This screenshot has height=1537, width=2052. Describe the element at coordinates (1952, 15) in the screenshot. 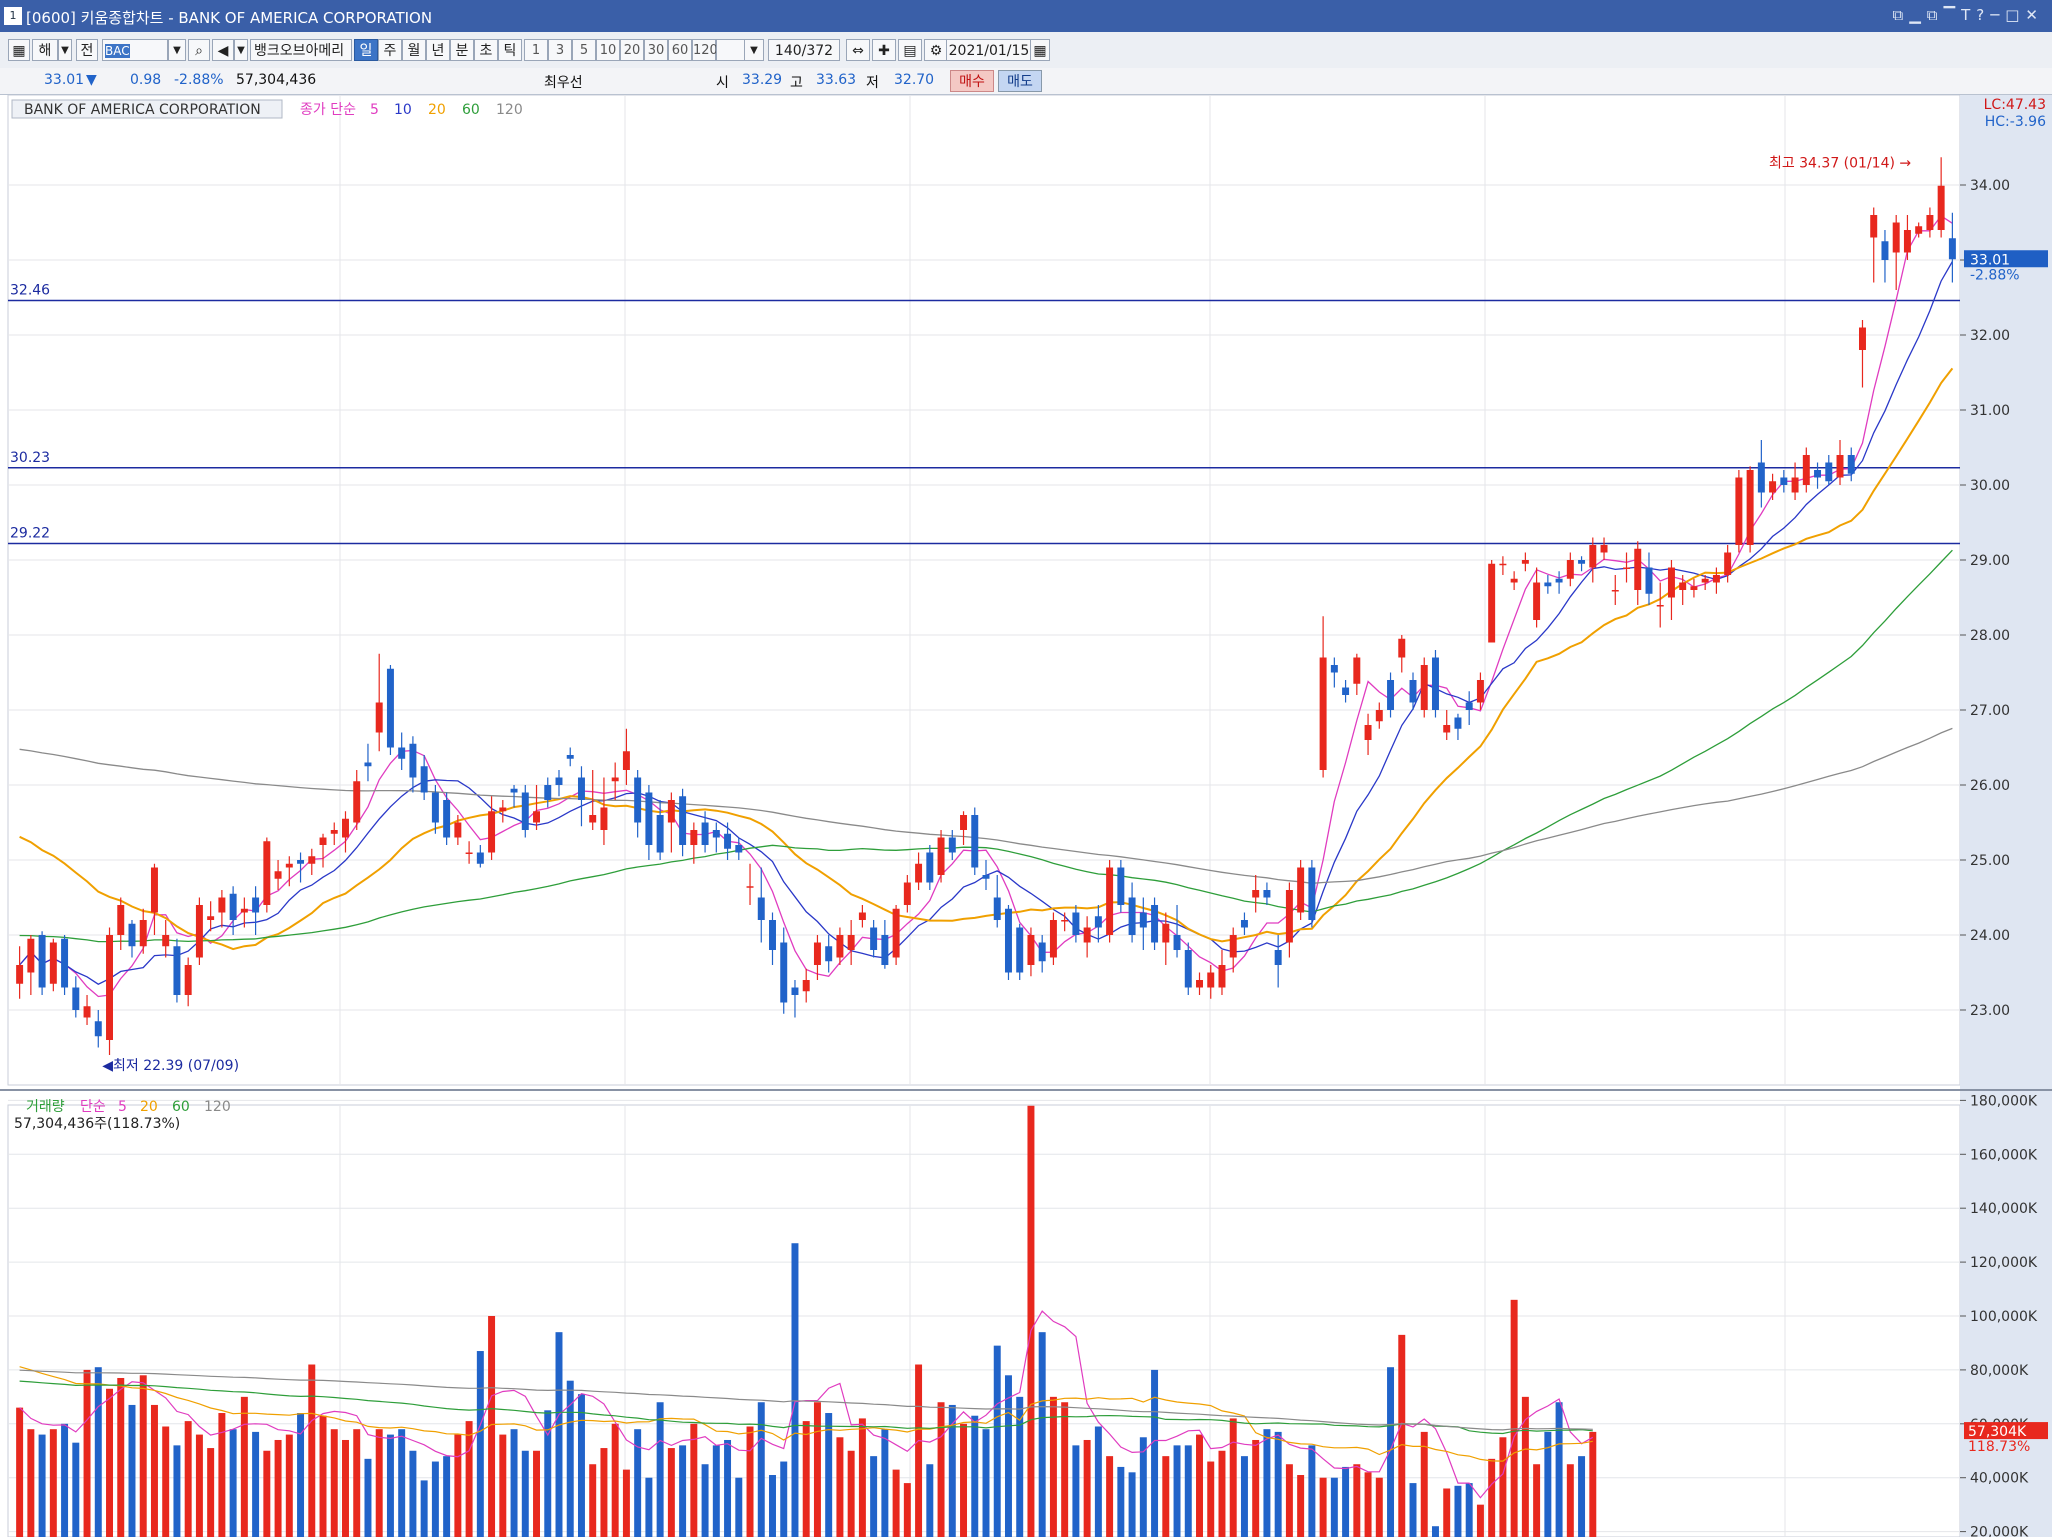

I see `pin-icon: ▔` at that location.